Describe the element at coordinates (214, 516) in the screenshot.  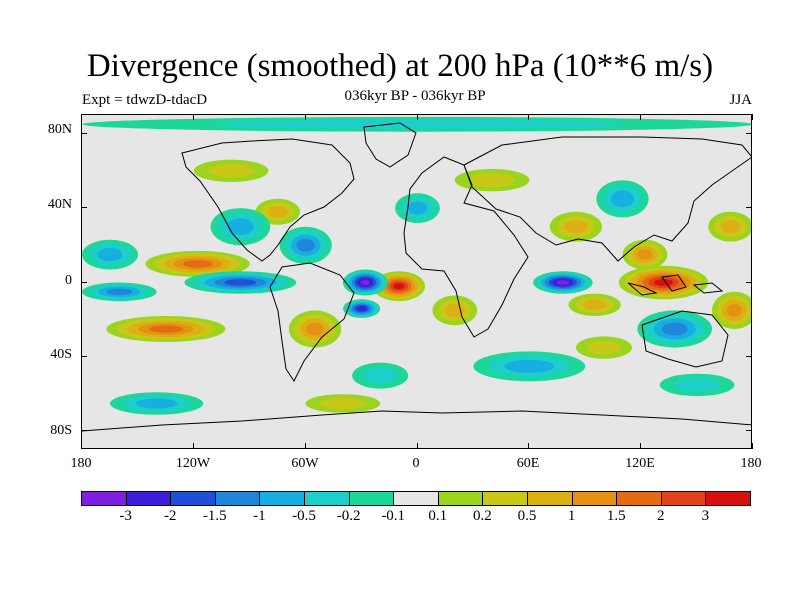
I see `colorbar-label: -1.5` at that location.